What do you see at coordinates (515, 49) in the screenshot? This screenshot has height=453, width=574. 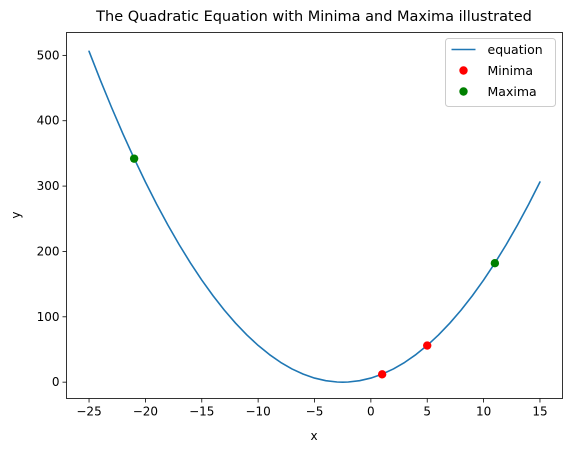 I see `legend-label-equation: equation` at bounding box center [515, 49].